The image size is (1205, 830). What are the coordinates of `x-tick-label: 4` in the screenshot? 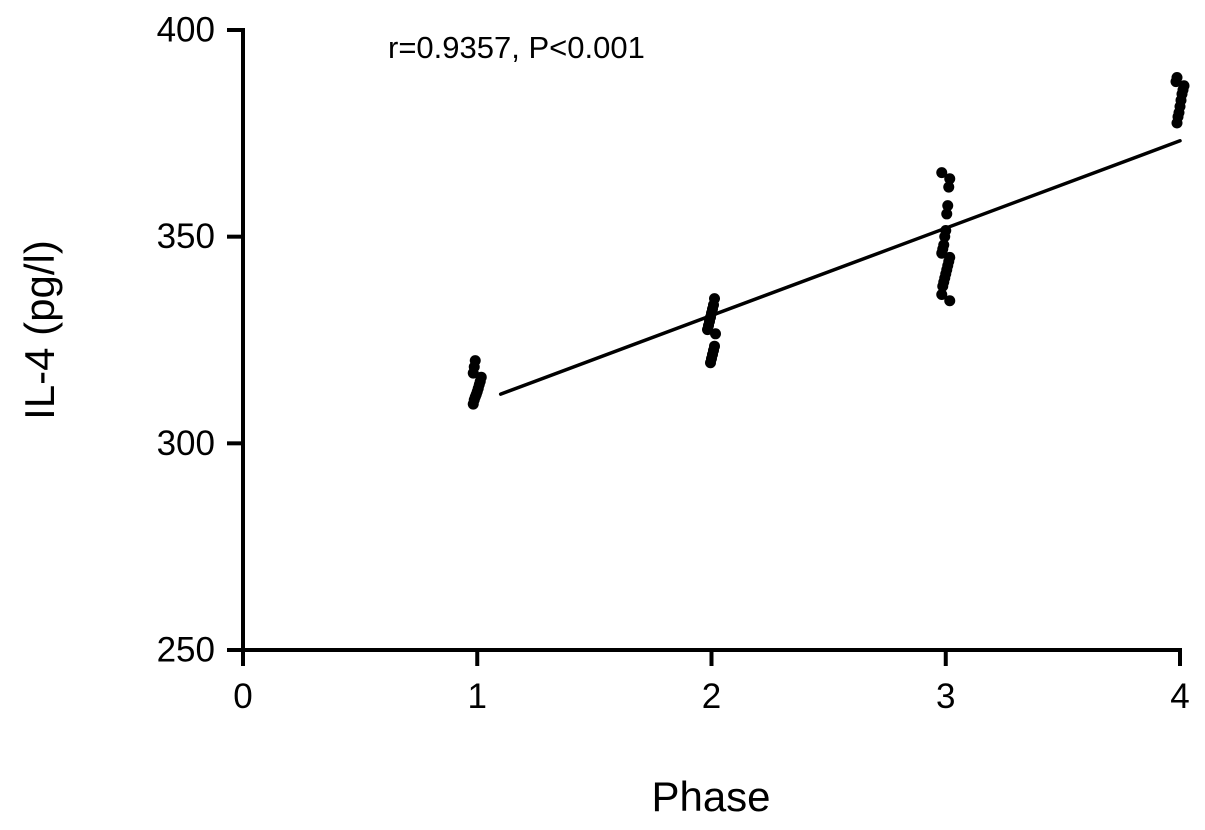 It's located at (1179, 696).